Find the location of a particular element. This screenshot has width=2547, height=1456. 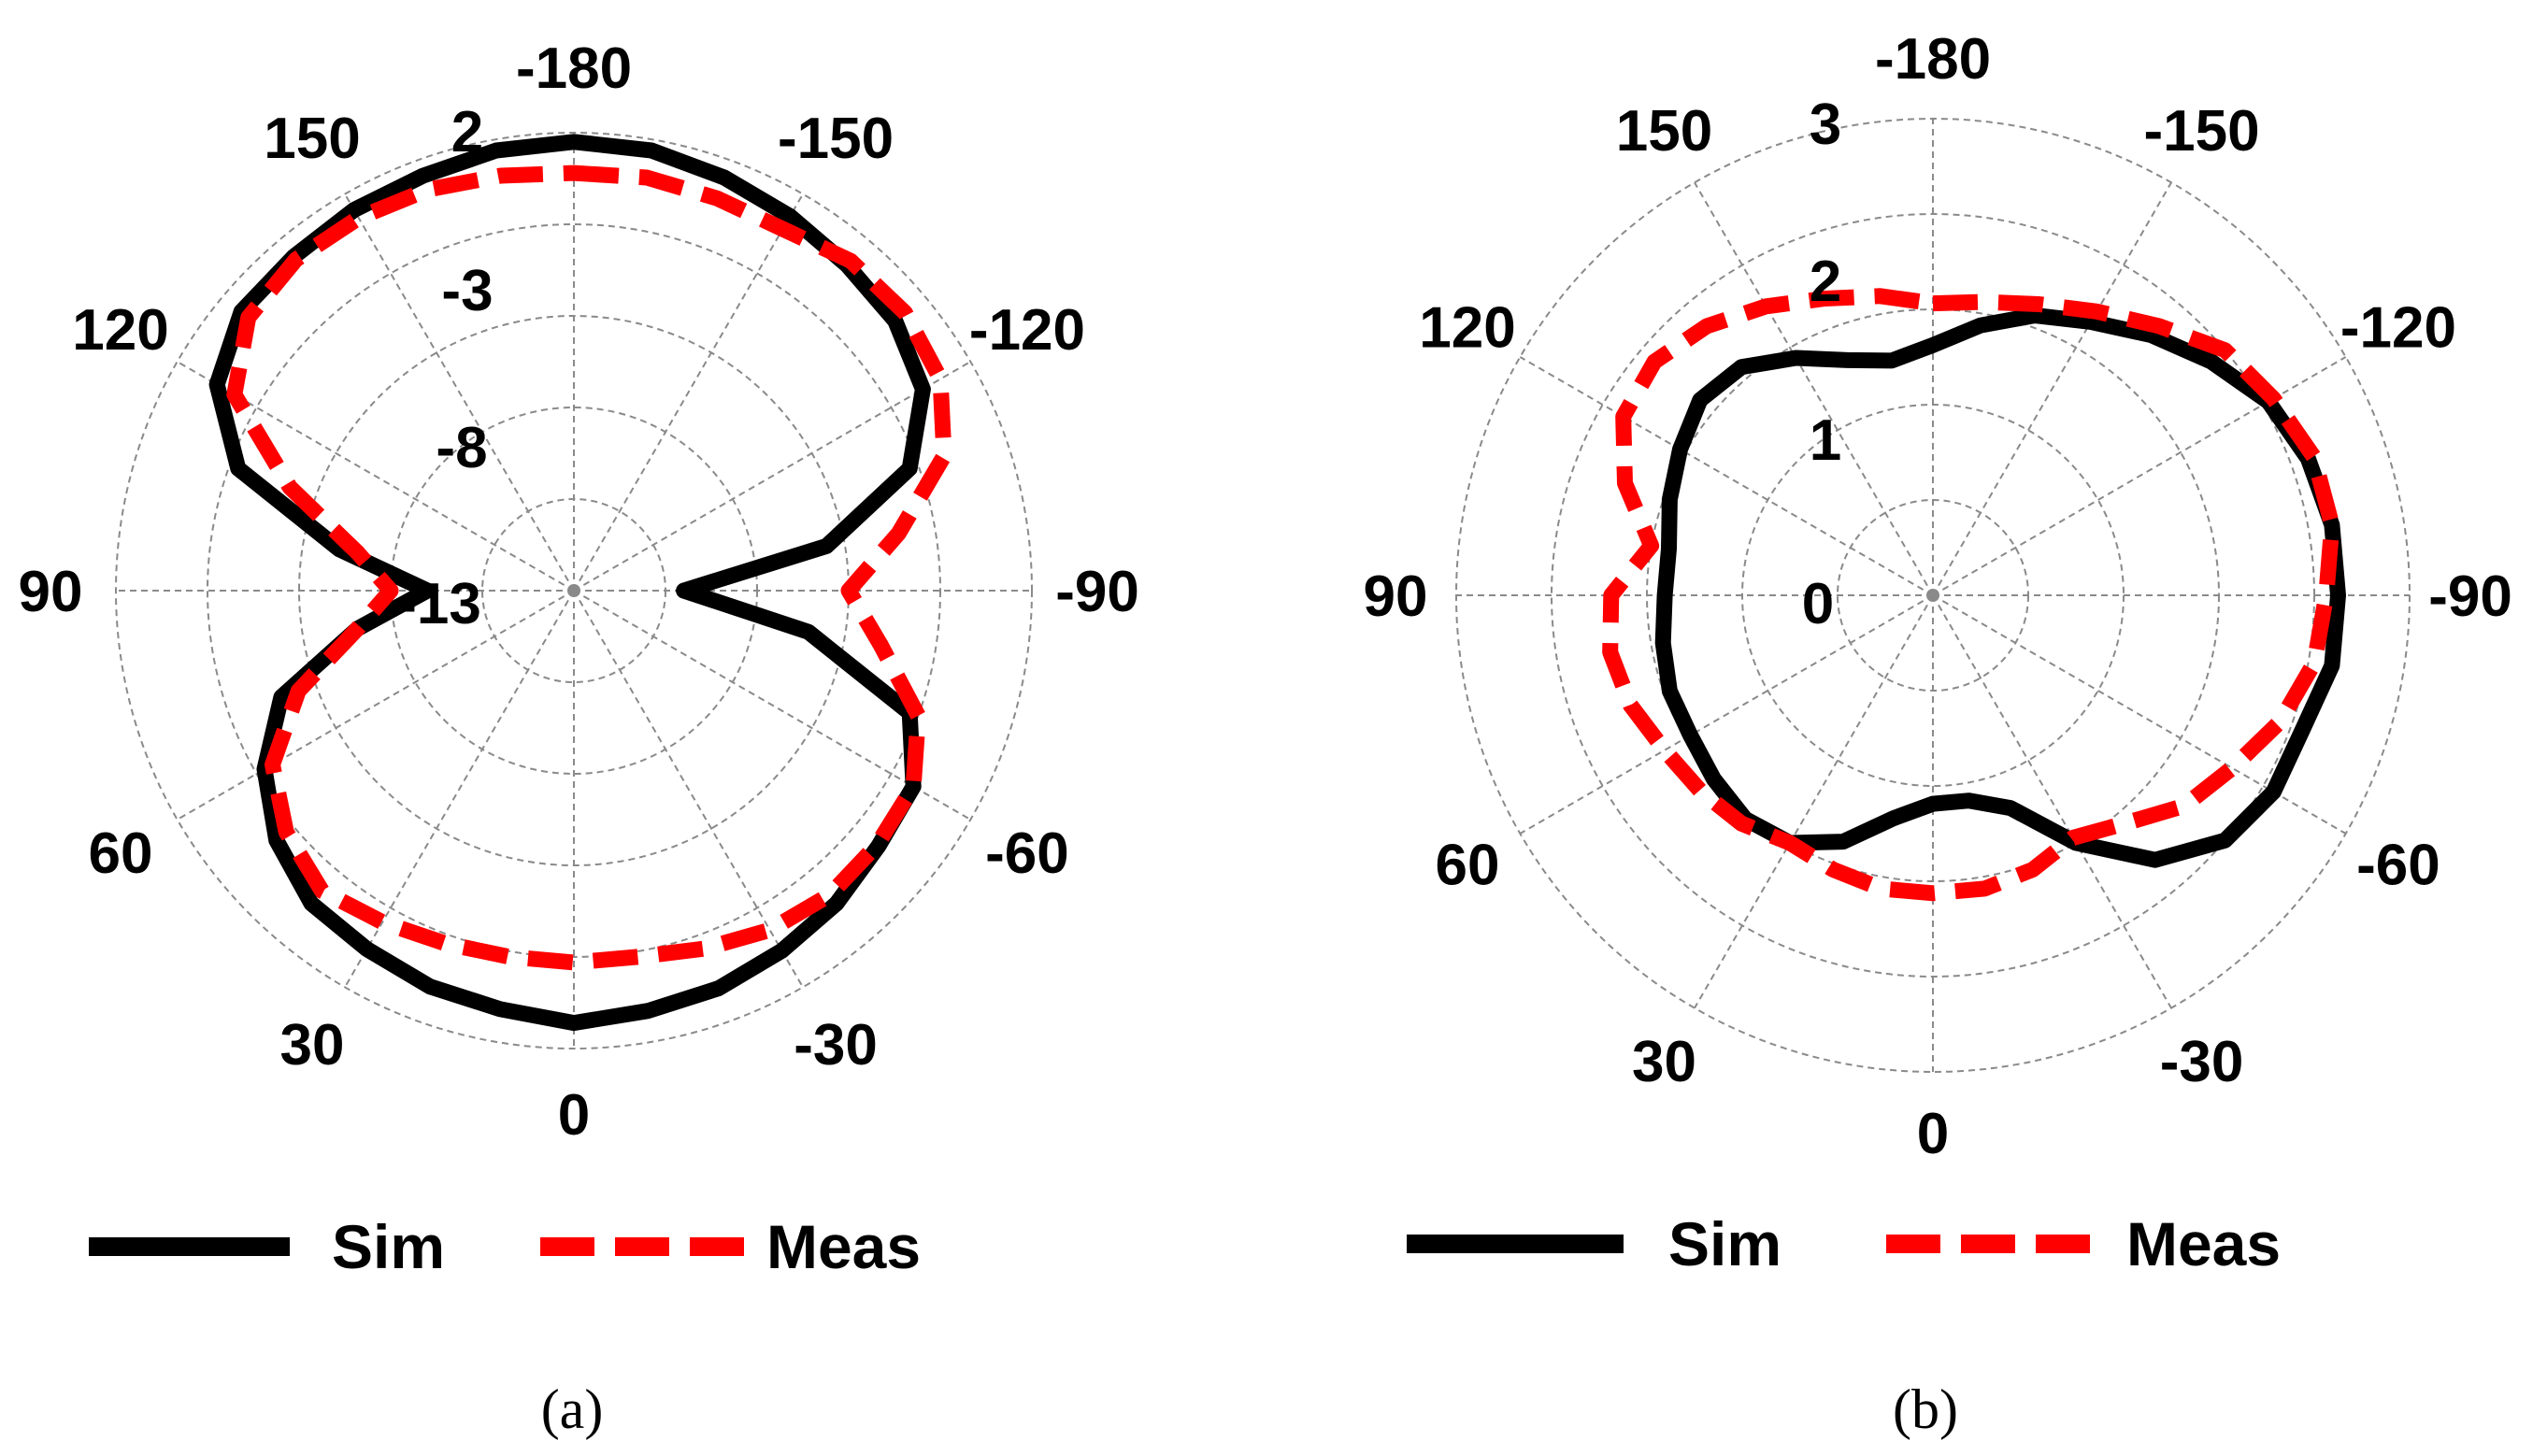

radial-tick-label: -3 is located at coordinates (467, 291).